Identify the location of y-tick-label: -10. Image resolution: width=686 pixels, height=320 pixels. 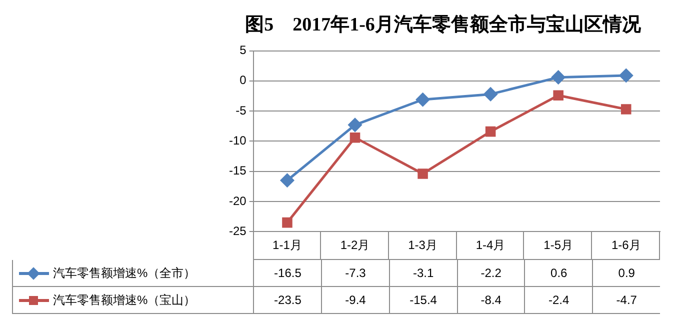
(238, 141).